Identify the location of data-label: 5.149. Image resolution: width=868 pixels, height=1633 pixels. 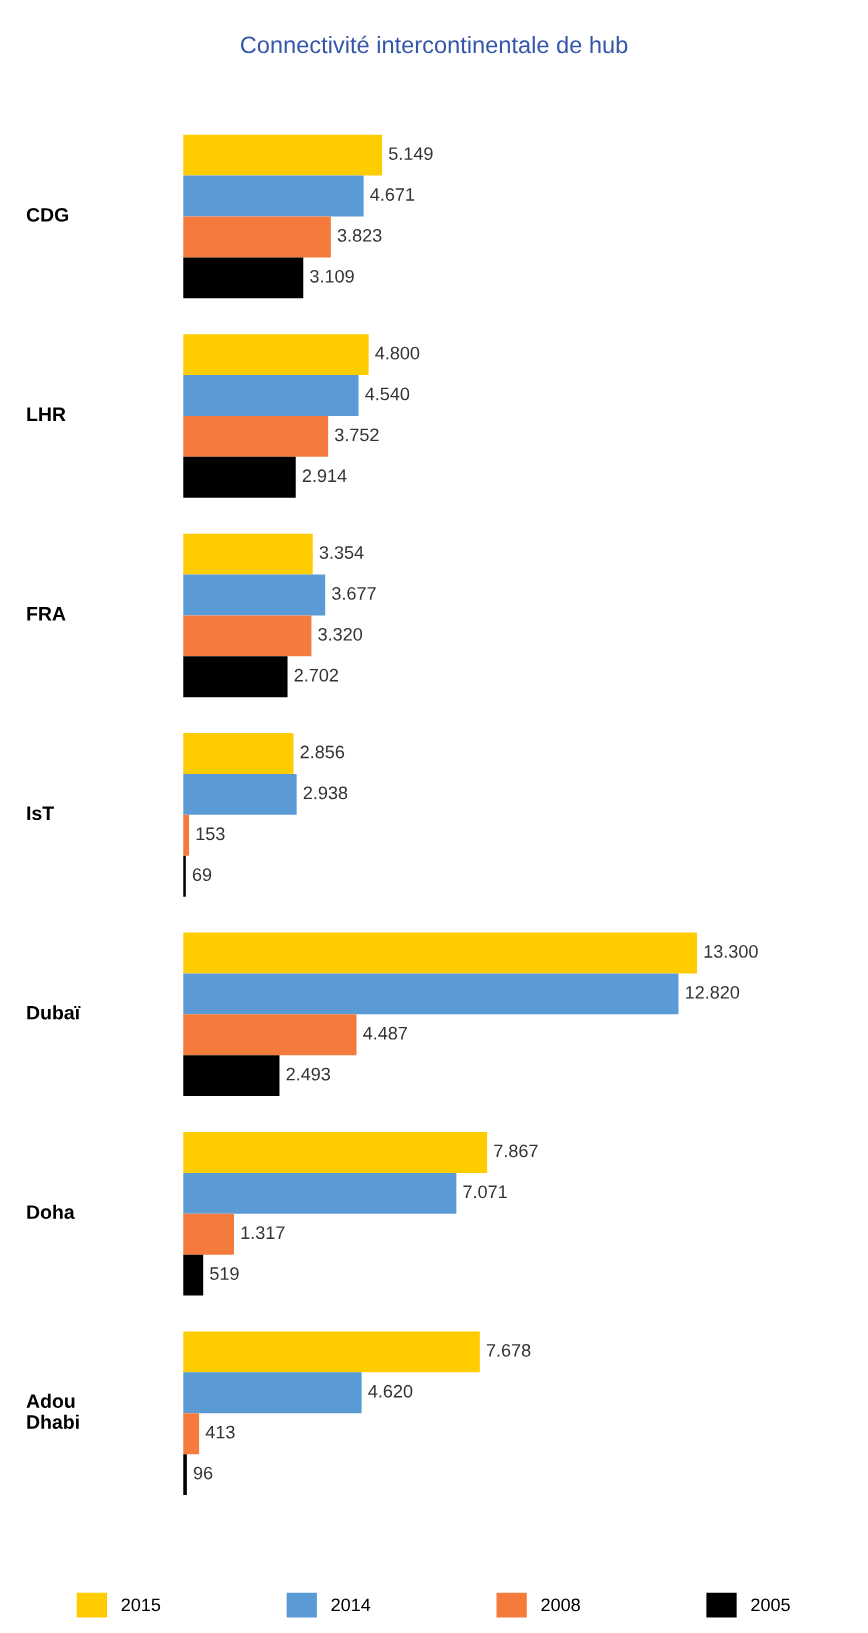
(410, 153).